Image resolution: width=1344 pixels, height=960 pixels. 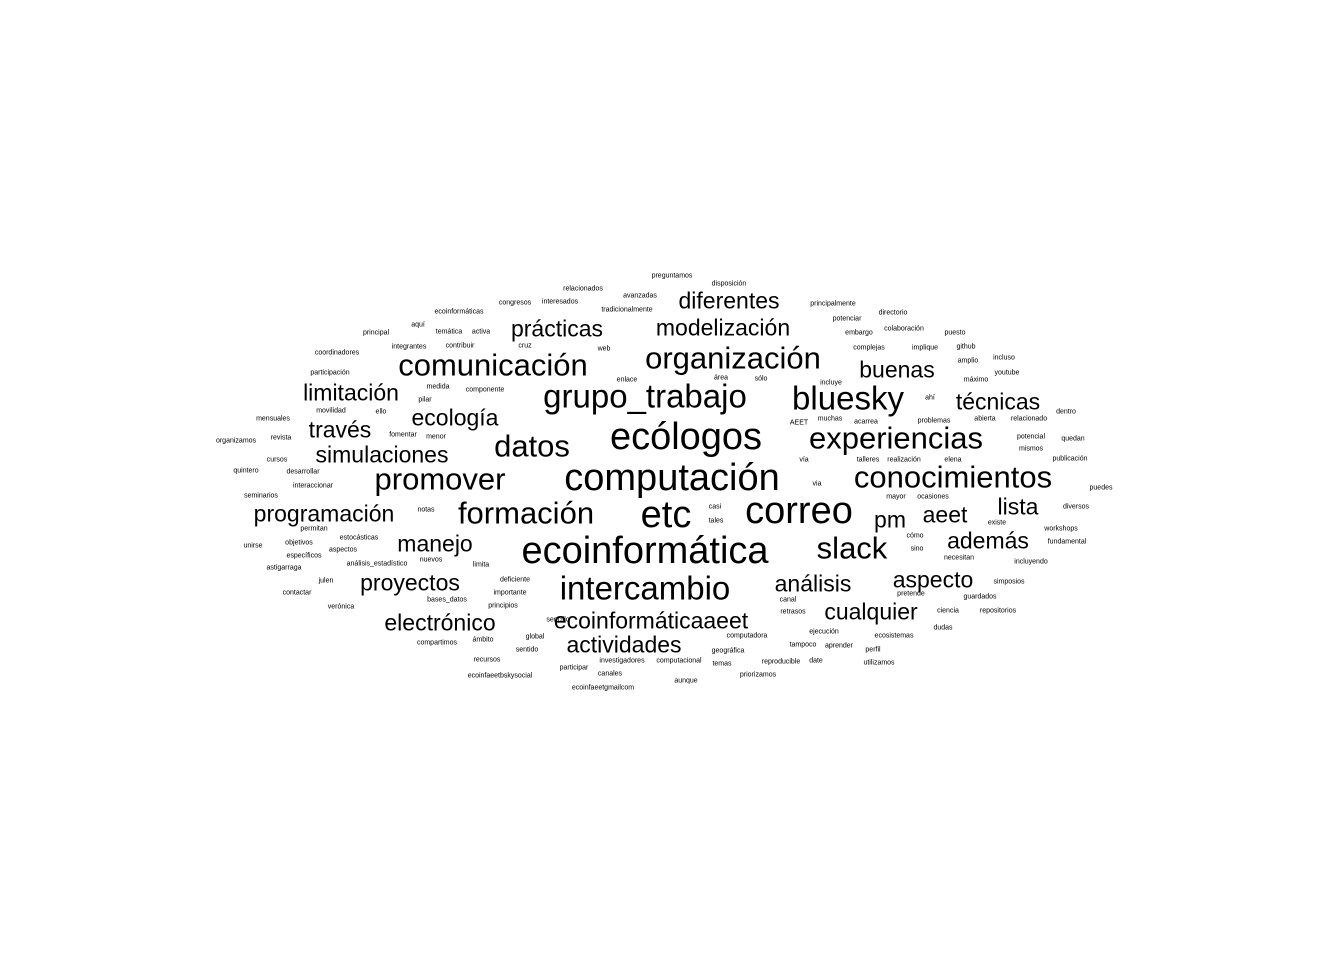 I want to click on word-necesitan: necesitan, so click(x=959, y=558).